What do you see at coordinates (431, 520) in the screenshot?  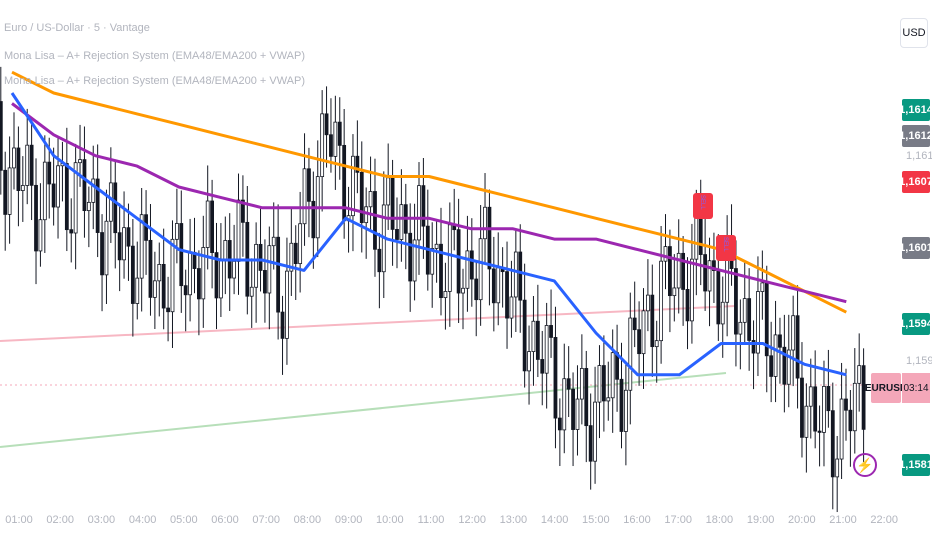 I see `time-tick-label: 11:00` at bounding box center [431, 520].